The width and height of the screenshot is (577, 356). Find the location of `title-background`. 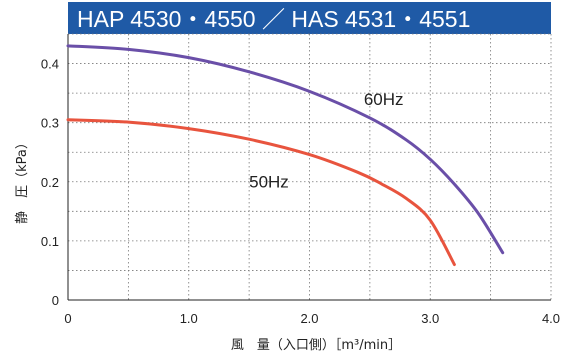

title-background is located at coordinates (309, 18).